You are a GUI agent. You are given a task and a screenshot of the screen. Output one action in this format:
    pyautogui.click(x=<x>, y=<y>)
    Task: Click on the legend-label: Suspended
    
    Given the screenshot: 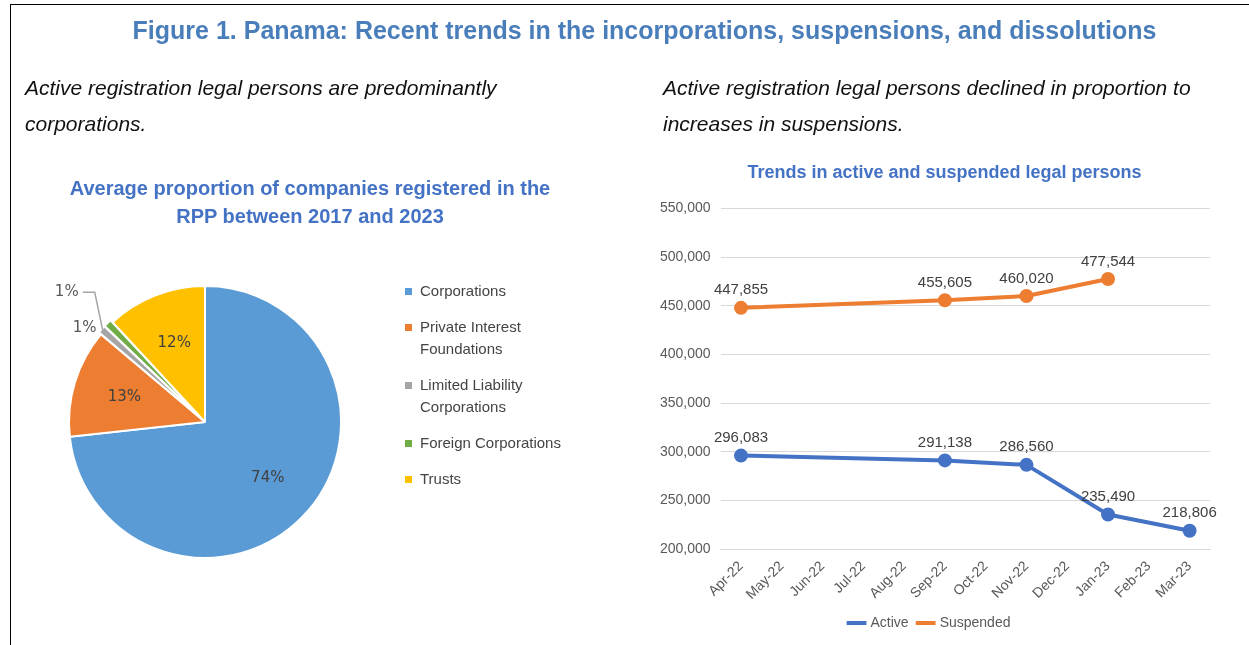 What is the action you would take?
    pyautogui.click(x=975, y=621)
    